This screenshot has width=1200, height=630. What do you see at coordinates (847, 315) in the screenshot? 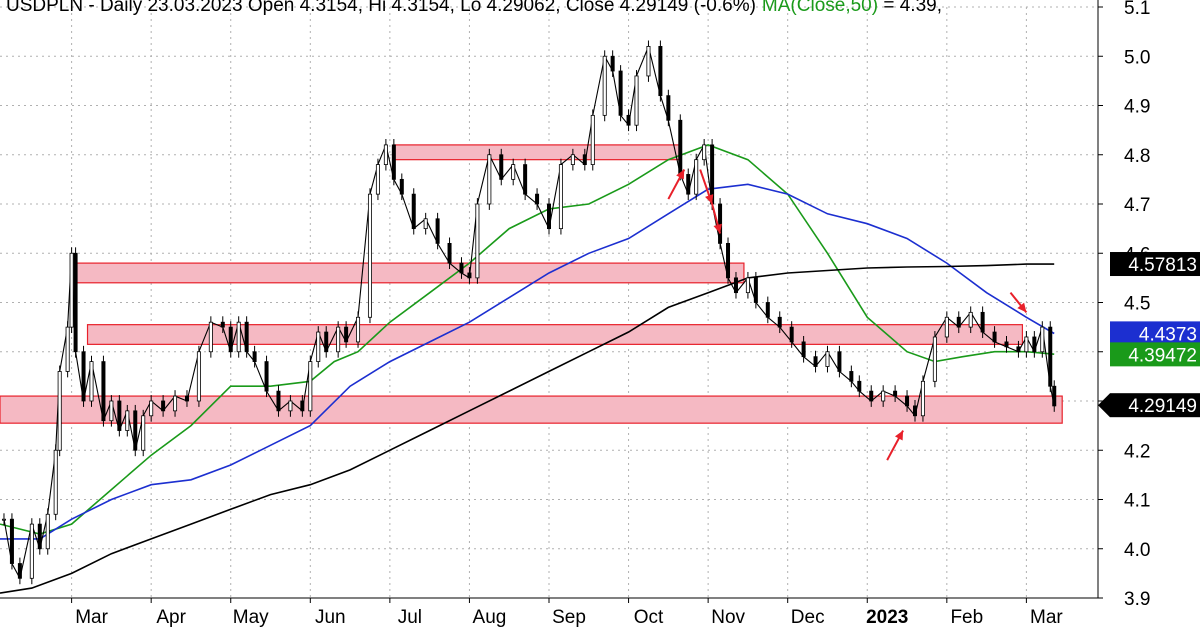
I see `annotation-arrows` at bounding box center [847, 315].